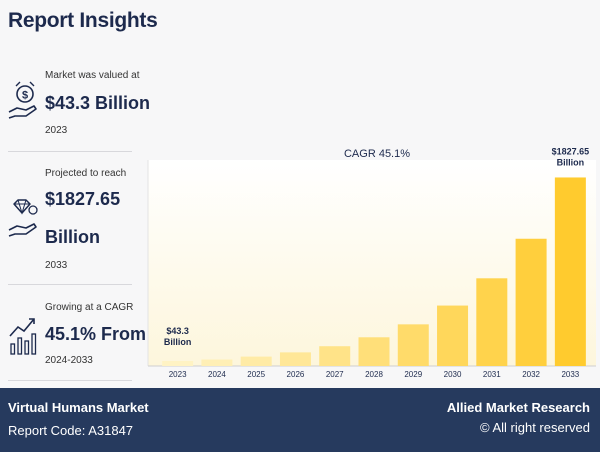 The width and height of the screenshot is (600, 452). I want to click on bar-2032, so click(531, 302).